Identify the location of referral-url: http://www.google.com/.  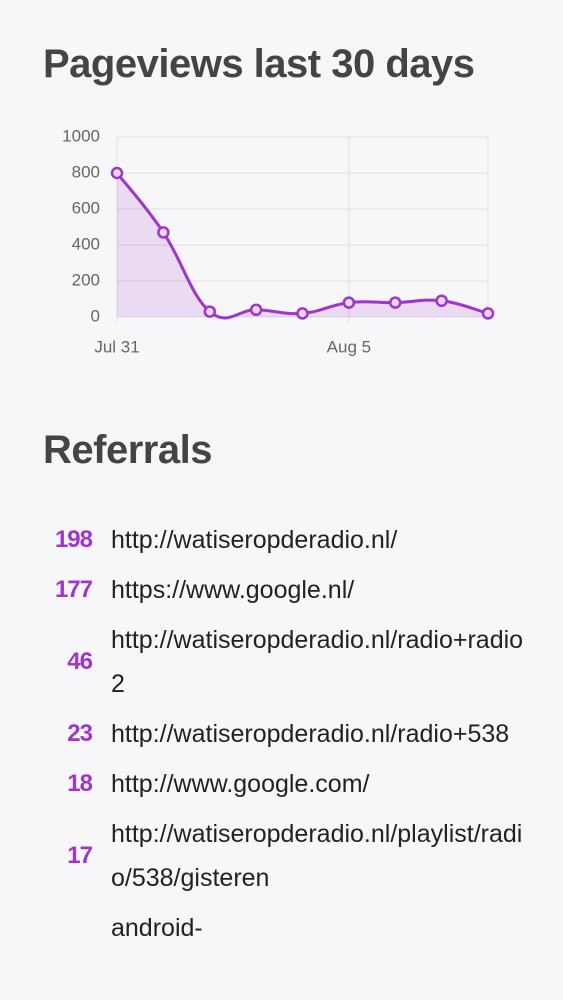
(240, 784).